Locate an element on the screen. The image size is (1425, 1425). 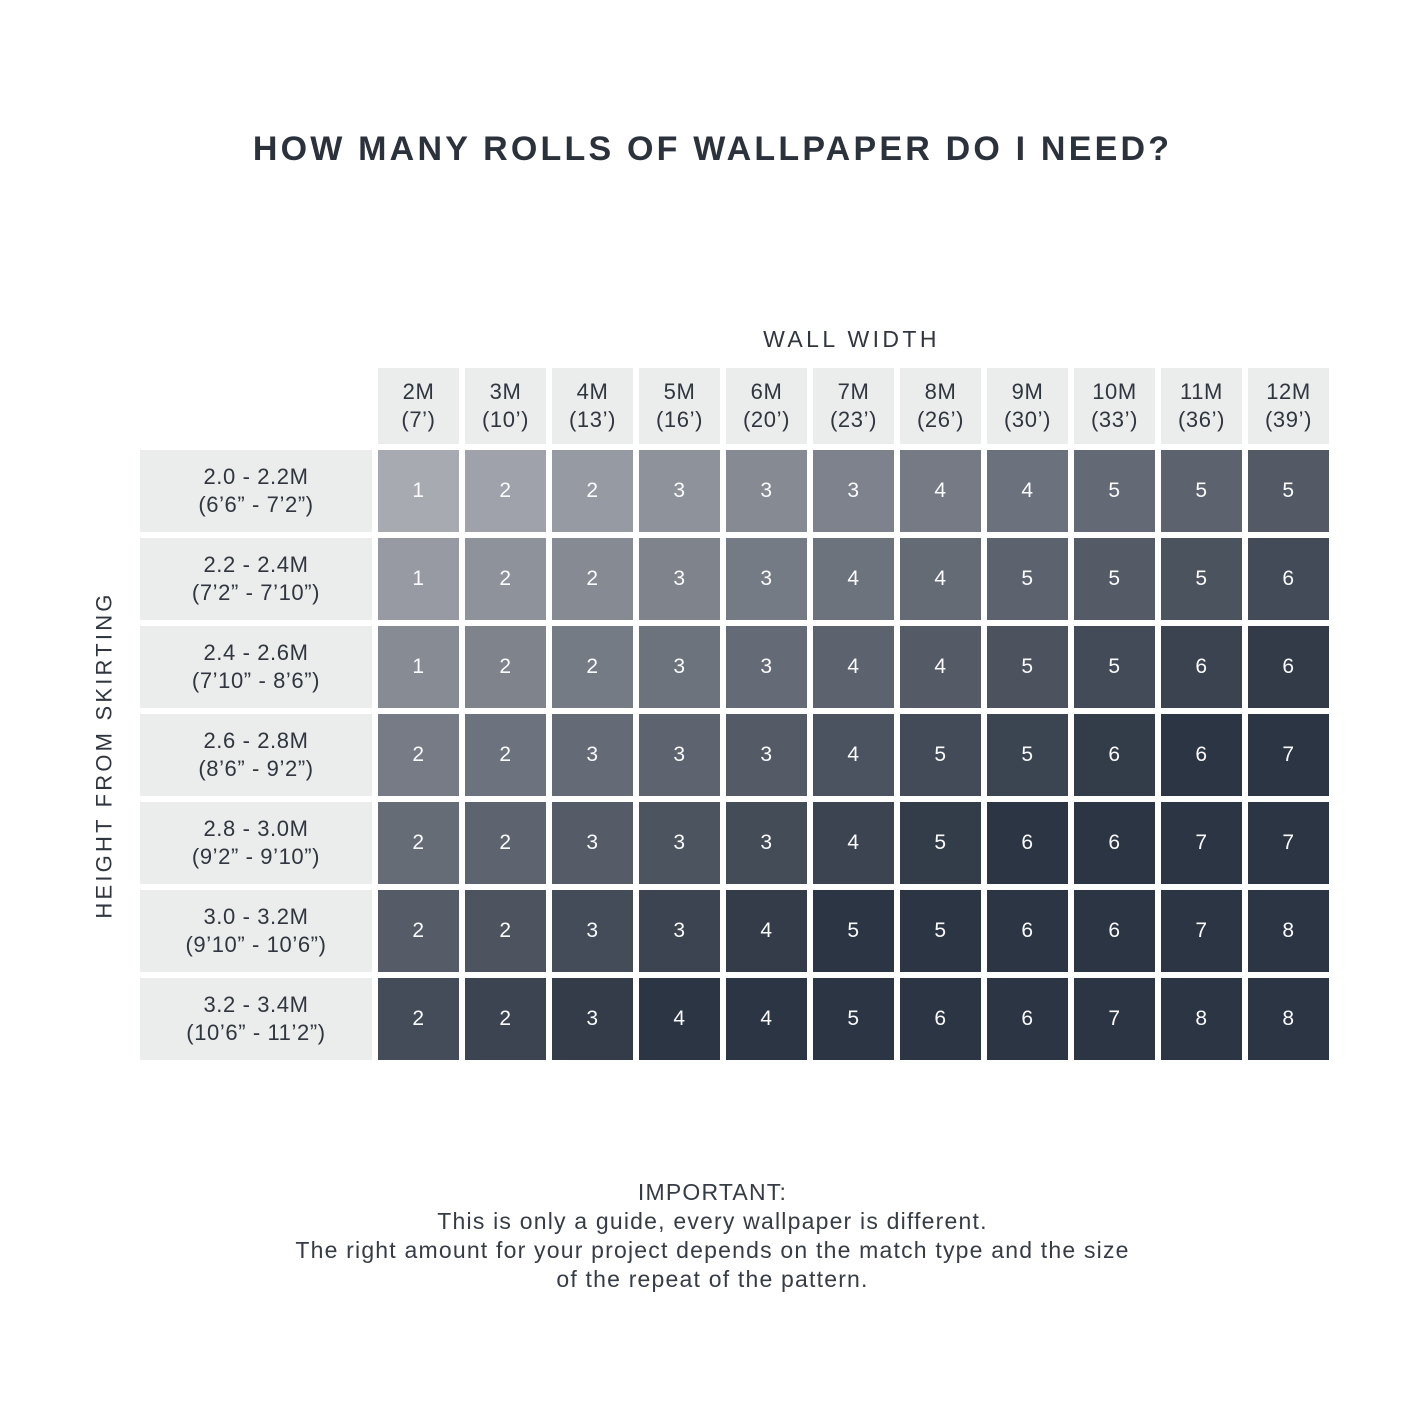
column-header-4m: 4M (13’) is located at coordinates (592, 406).